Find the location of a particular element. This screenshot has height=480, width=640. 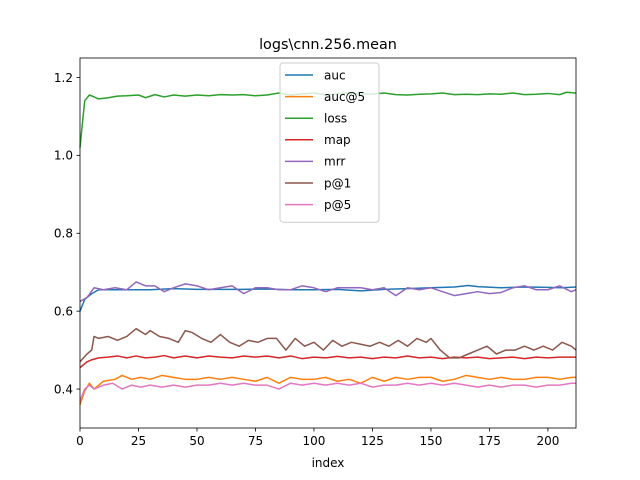

legend-label: p@5 is located at coordinates (337, 205).